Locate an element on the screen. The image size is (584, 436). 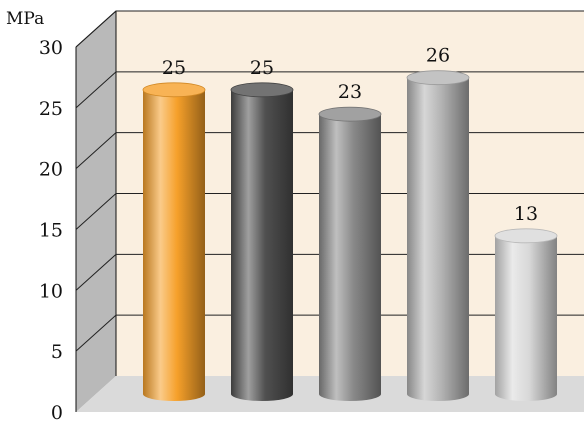
y-tick-label: 5 is located at coordinates (57, 352).